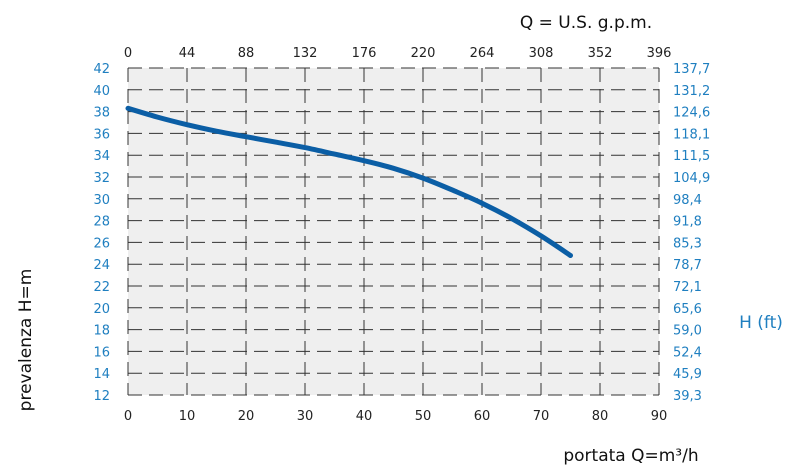 The height and width of the screenshot is (468, 789). What do you see at coordinates (687, 200) in the screenshot?
I see `y-right-tick-label: 98,4` at bounding box center [687, 200].